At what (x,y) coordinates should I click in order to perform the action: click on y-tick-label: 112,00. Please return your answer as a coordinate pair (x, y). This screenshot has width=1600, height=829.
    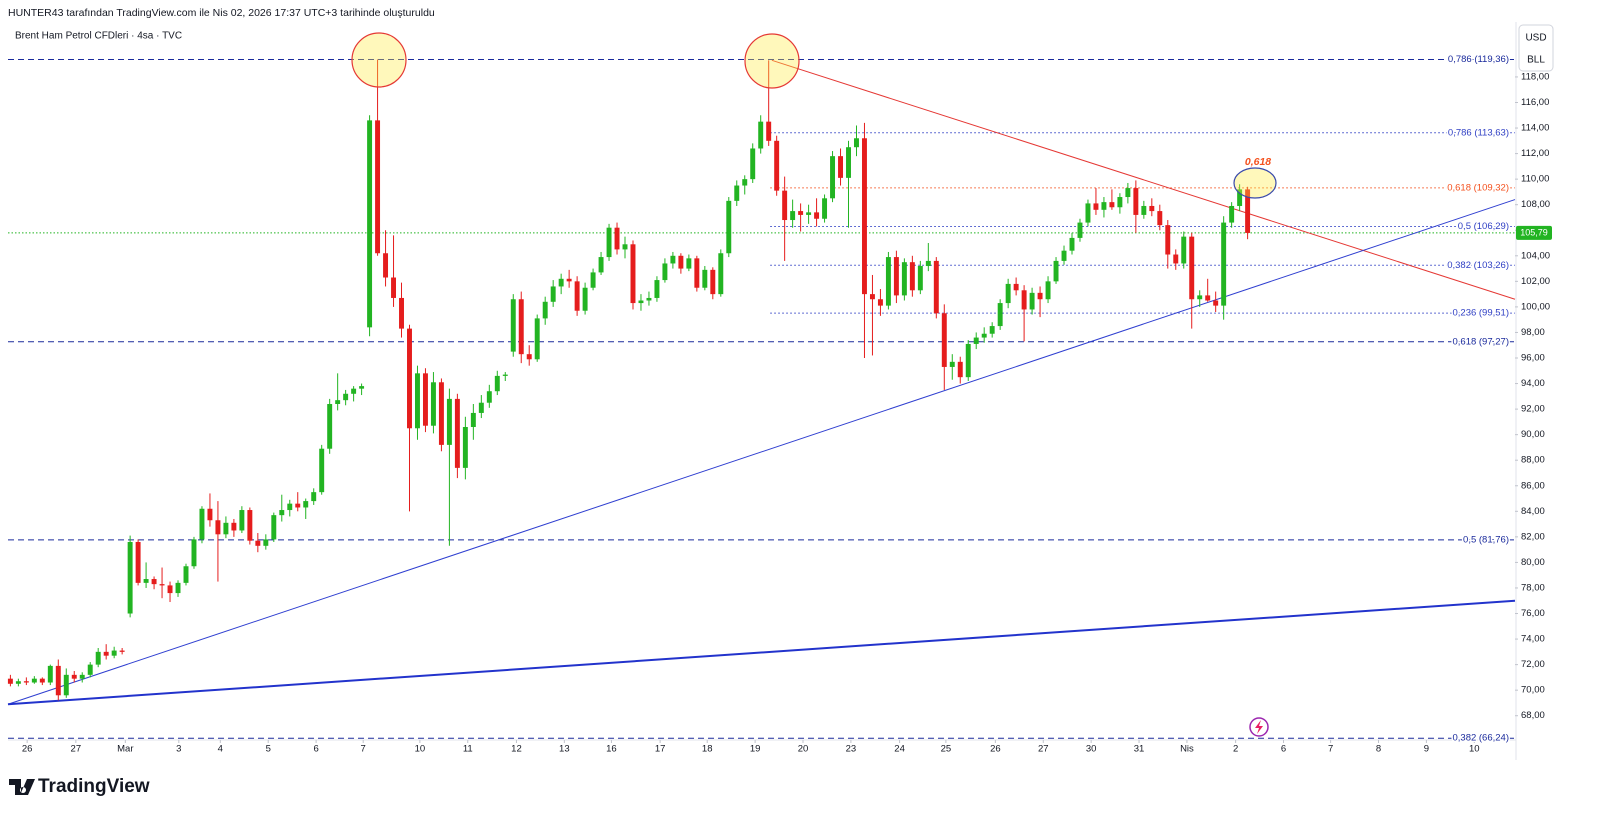
    Looking at the image, I should click on (1535, 153).